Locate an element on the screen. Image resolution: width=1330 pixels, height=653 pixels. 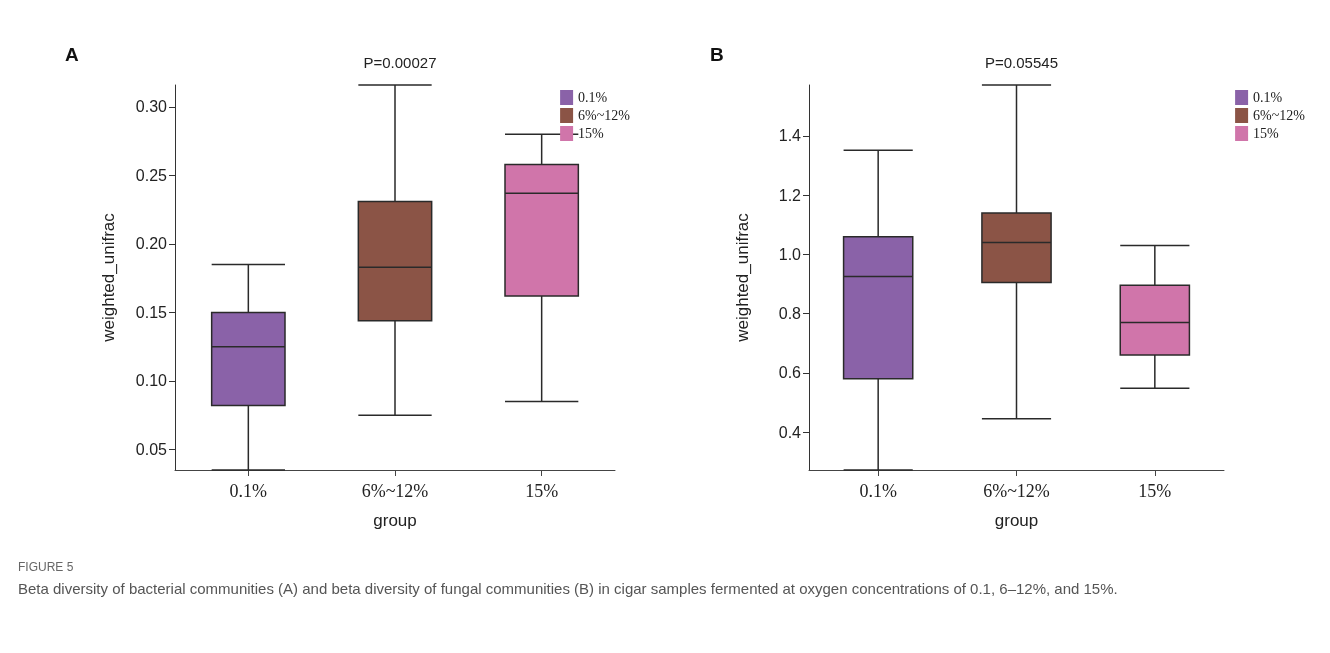
chart-title: P=0.00027 is located at coordinates (400, 62).